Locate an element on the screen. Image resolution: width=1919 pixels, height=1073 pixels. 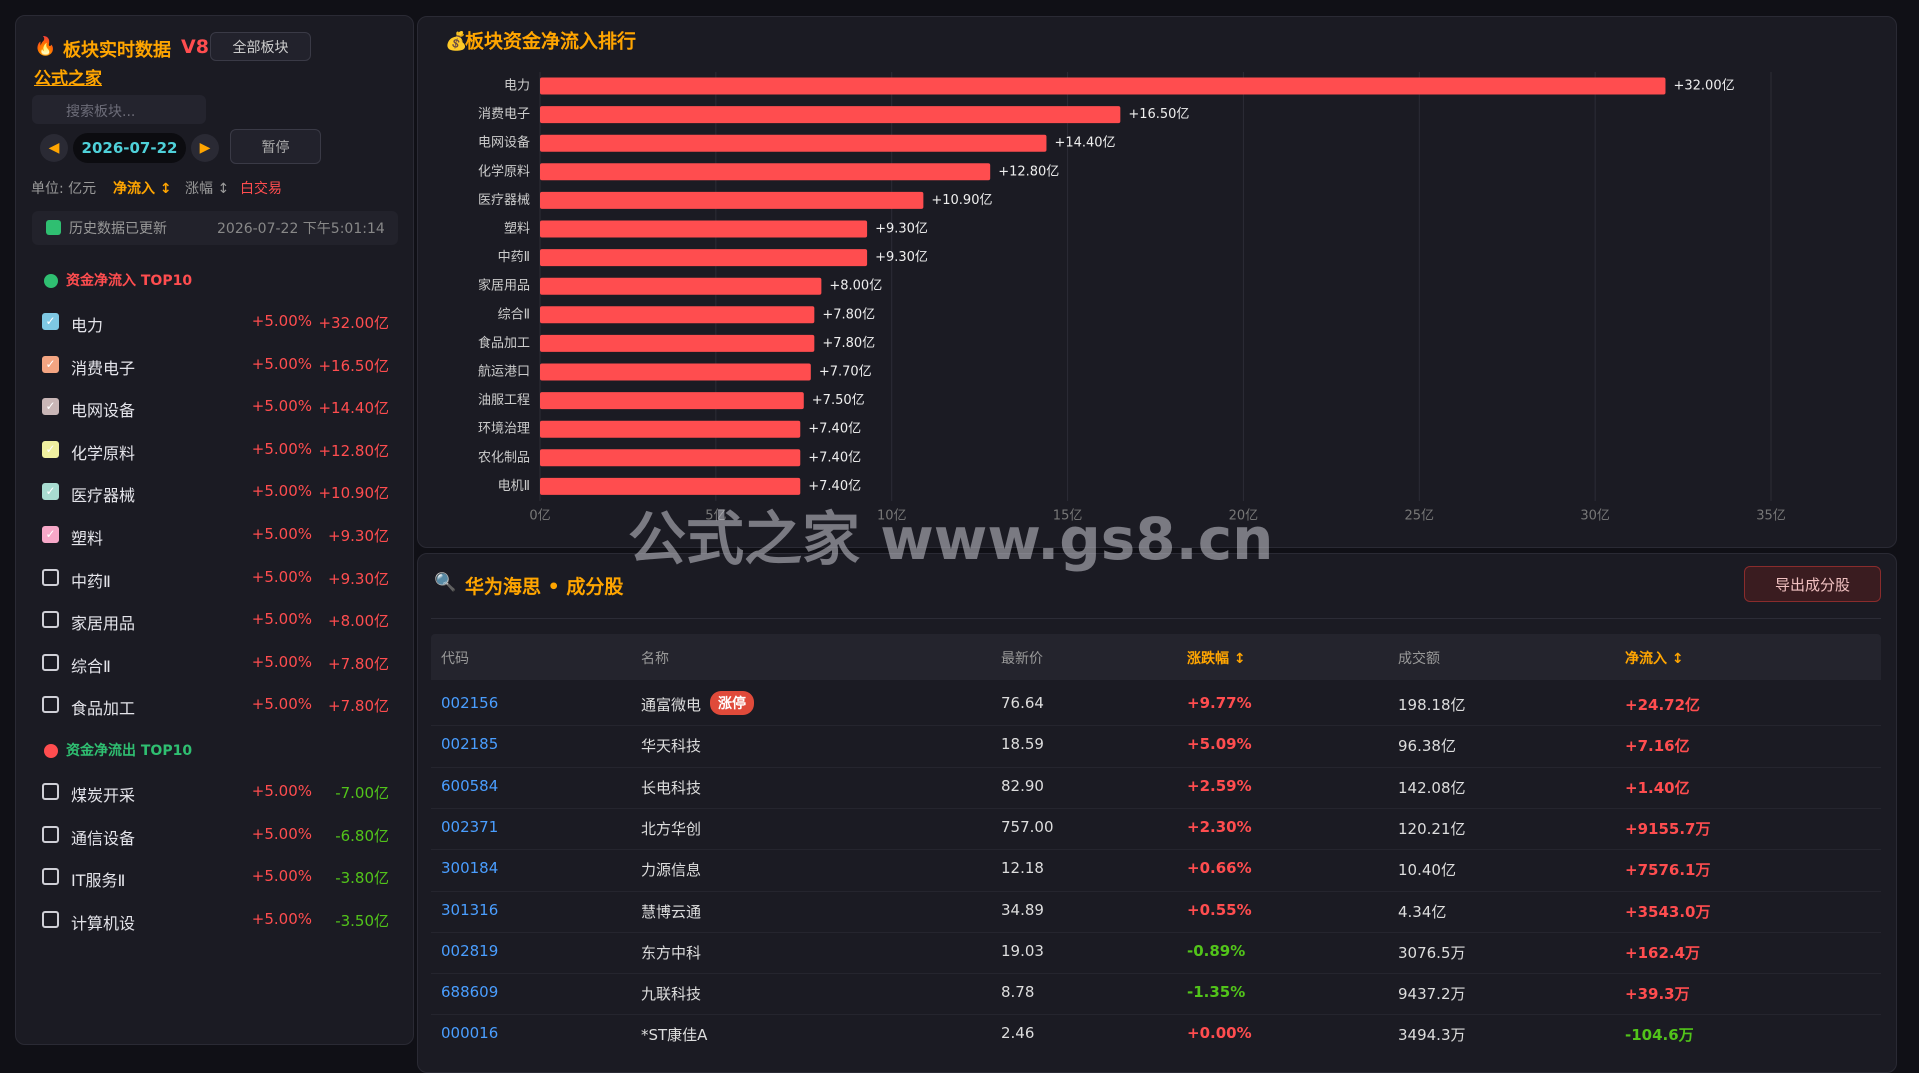
stock-amount: 120.21亿 is located at coordinates (1432, 828).